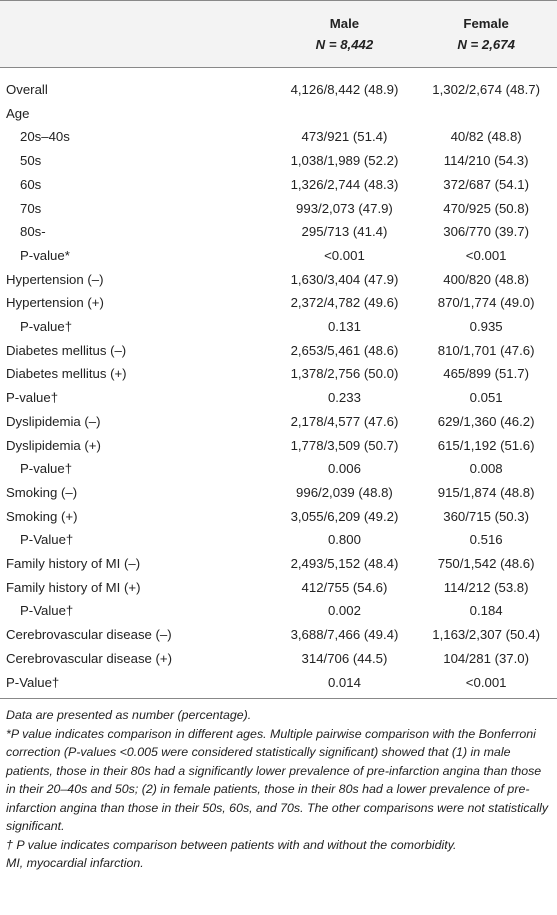 This screenshot has height=915, width=557. Describe the element at coordinates (102, 51) in the screenshot. I see `header-cell` at that location.